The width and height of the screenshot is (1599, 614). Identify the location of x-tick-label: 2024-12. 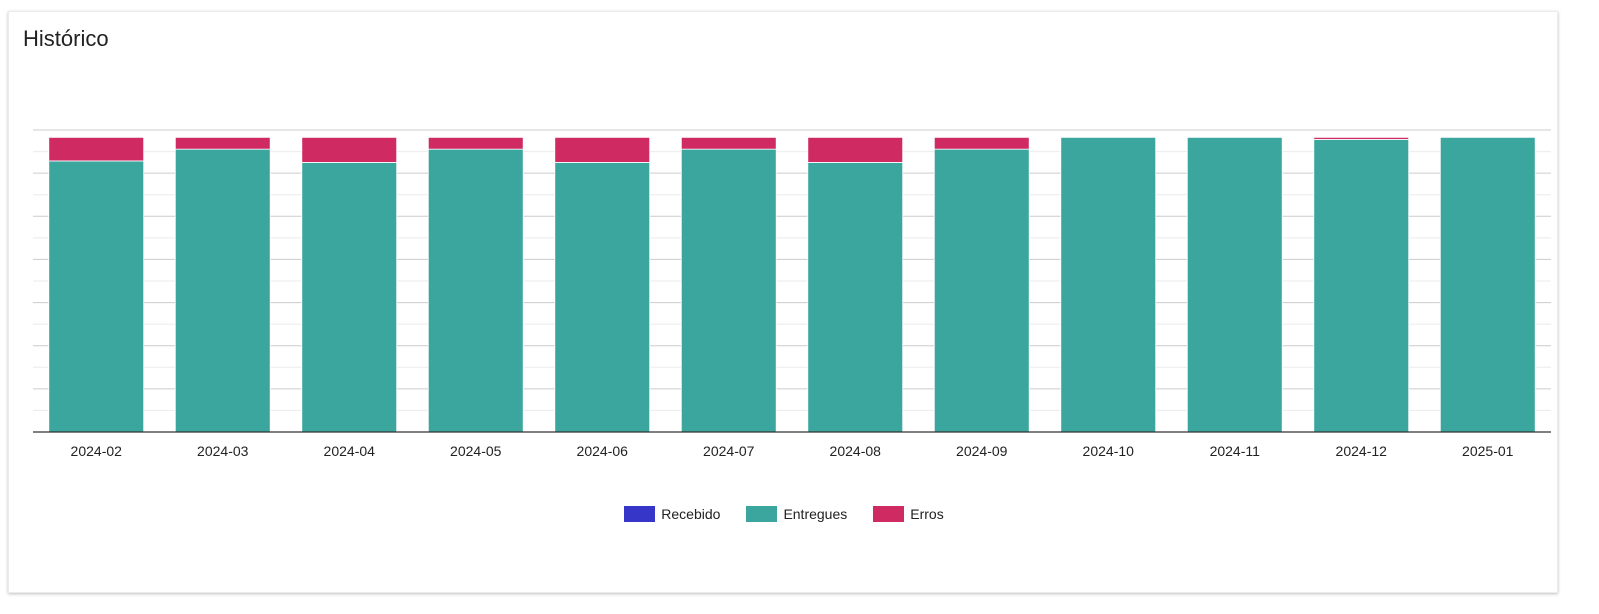
(1362, 451).